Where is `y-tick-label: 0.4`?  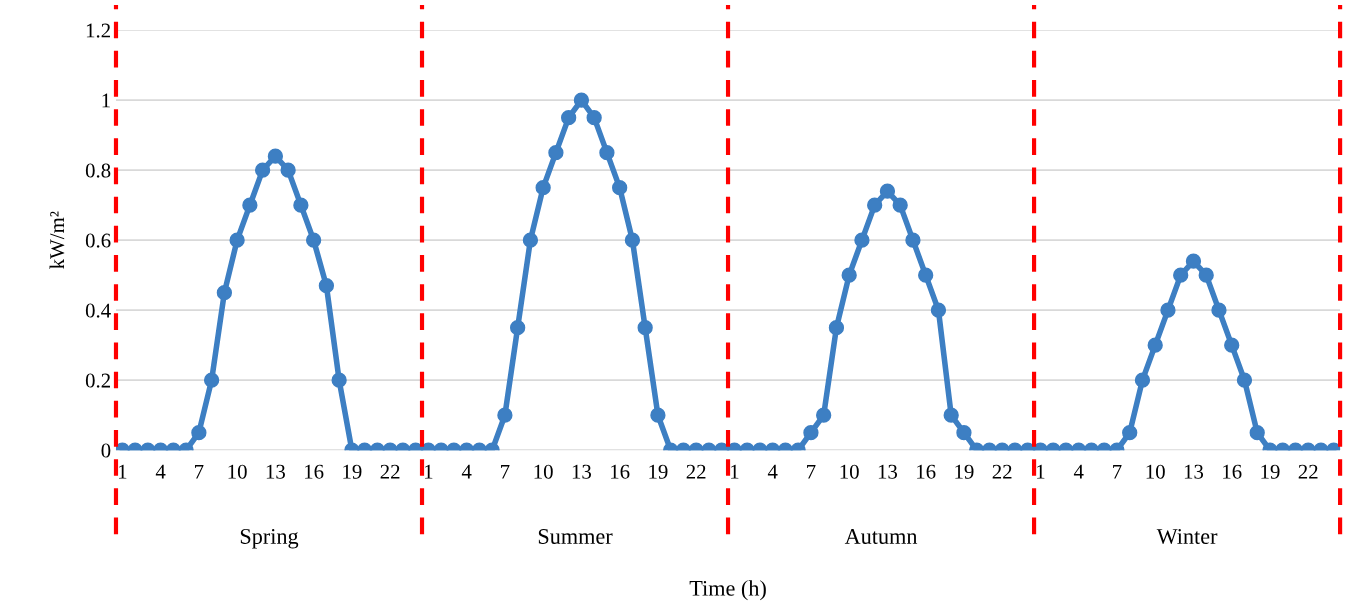 y-tick-label: 0.4 is located at coordinates (98, 310).